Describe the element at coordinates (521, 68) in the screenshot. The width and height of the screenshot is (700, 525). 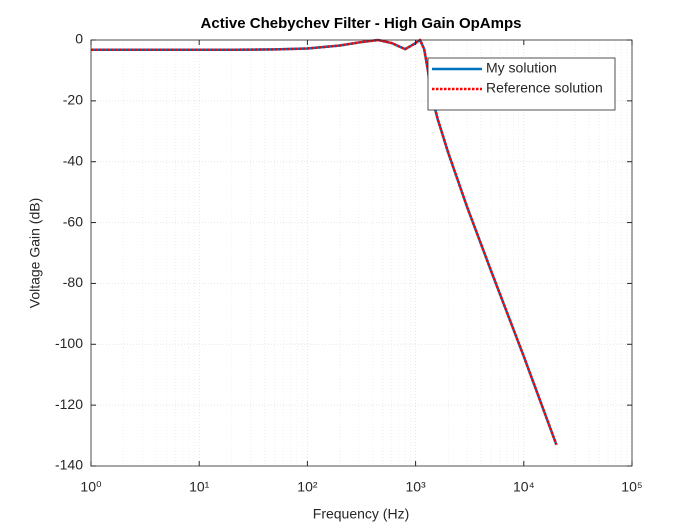
I see `legend-label: My solution` at that location.